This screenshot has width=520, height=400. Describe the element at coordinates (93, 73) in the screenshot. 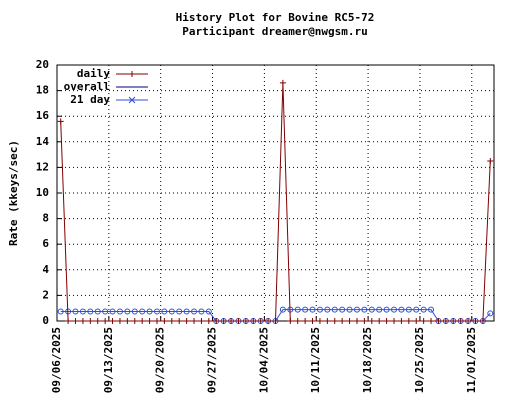

I see `legend-label: daily` at that location.